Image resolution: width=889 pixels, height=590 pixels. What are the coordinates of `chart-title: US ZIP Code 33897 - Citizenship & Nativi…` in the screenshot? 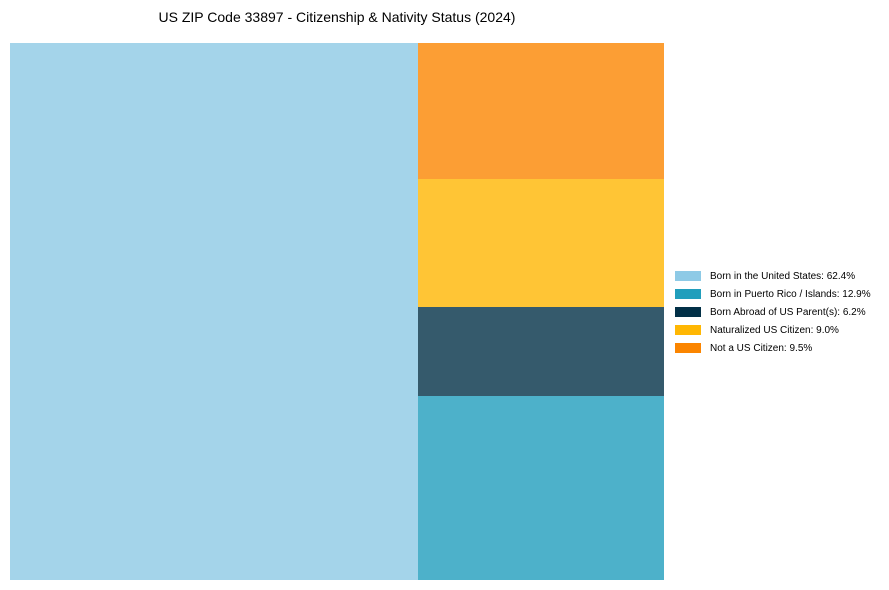 It's located at (337, 17).